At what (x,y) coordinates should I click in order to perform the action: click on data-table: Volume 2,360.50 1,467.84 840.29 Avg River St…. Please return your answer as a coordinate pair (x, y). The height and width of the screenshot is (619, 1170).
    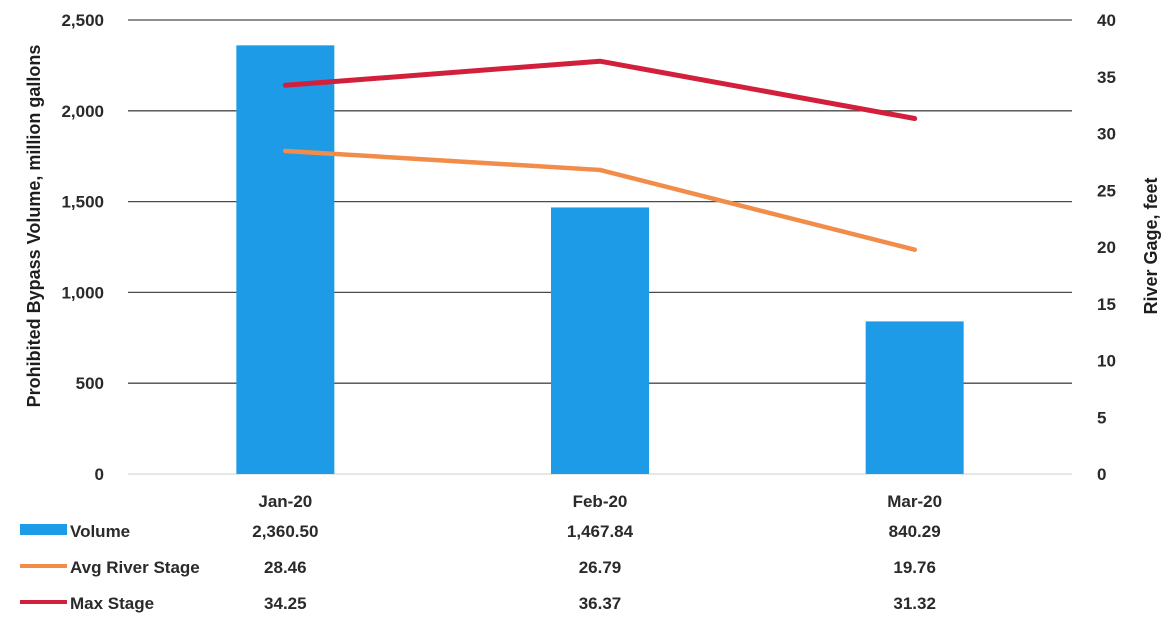
    Looking at the image, I should click on (480, 567).